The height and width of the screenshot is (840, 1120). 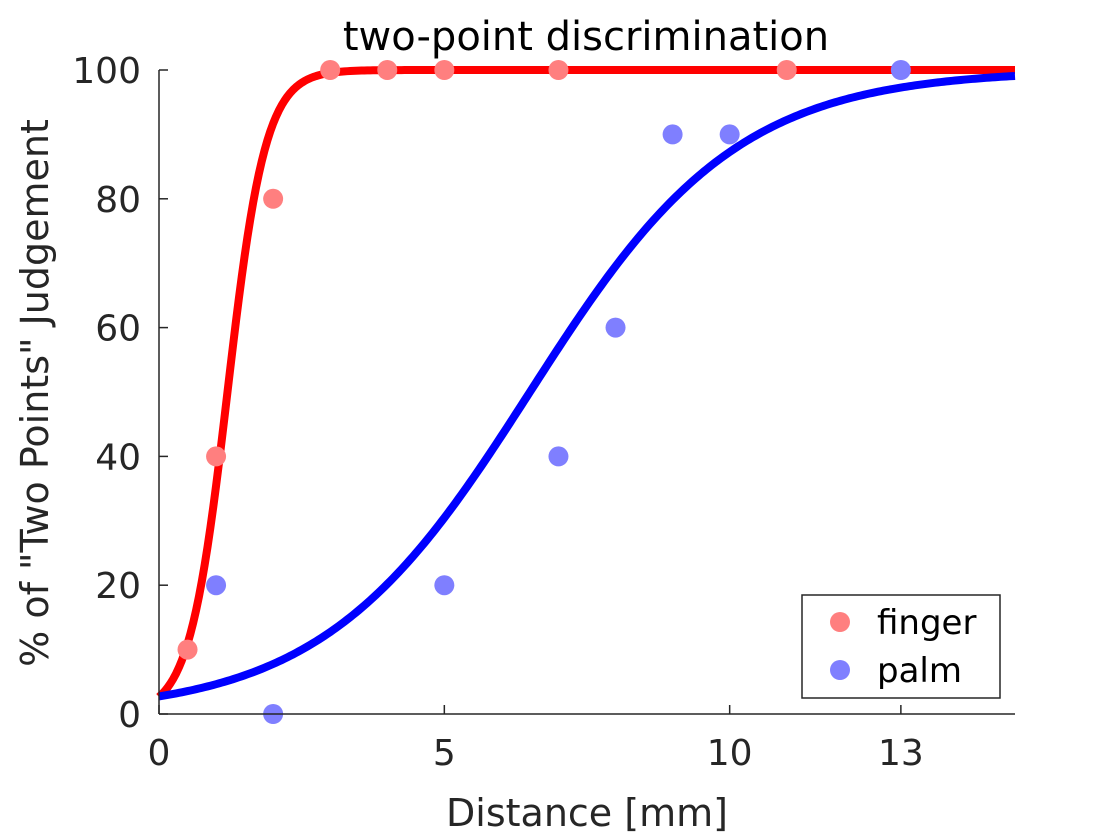 I want to click on x-tick-label: 0, so click(x=159, y=753).